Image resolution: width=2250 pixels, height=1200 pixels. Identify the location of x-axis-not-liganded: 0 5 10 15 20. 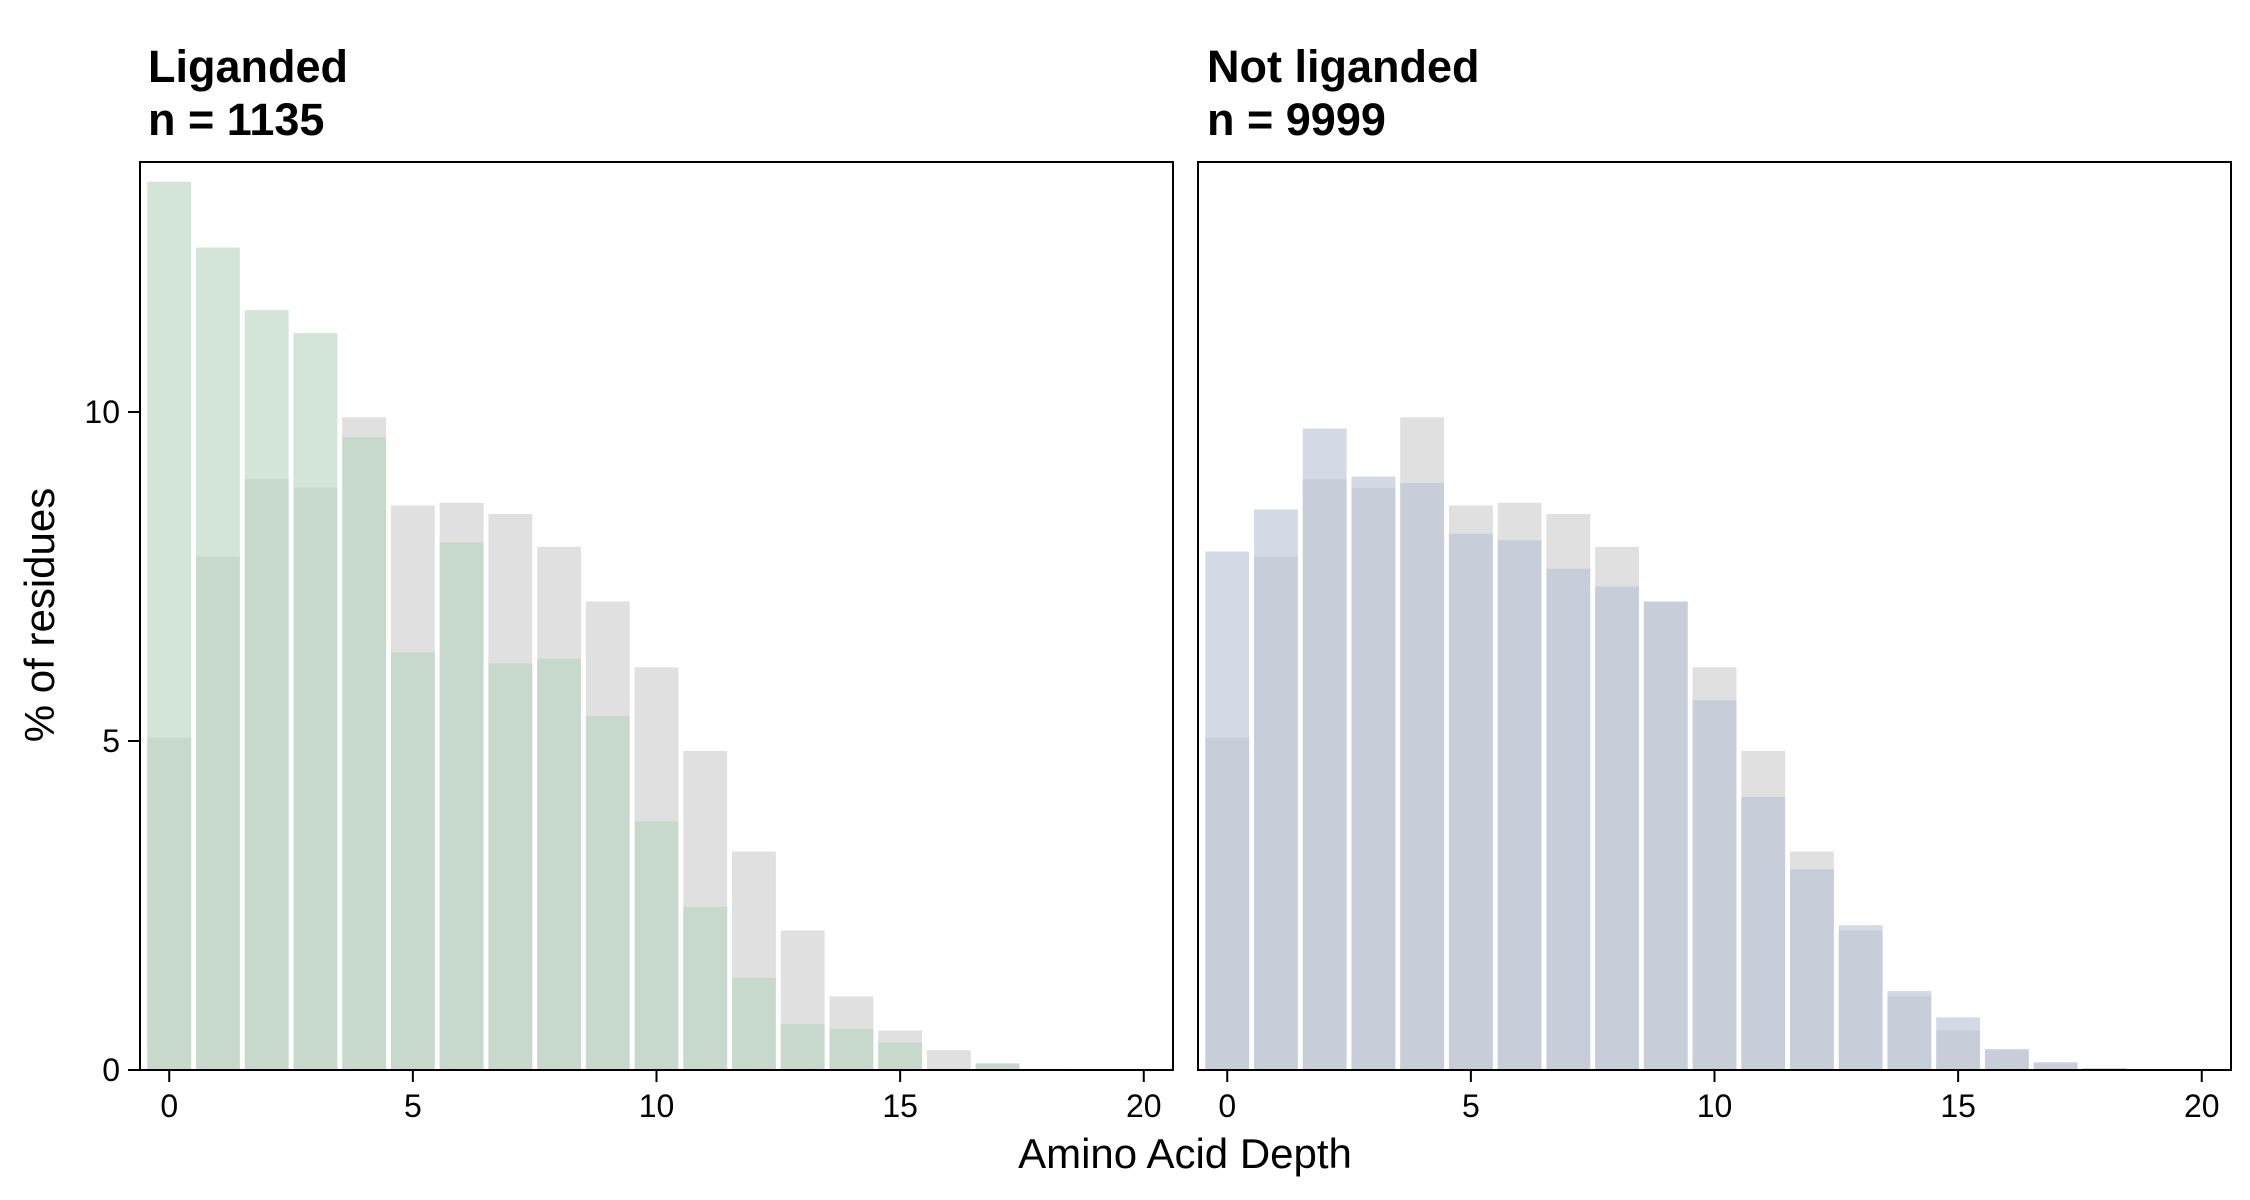
(1719, 1097).